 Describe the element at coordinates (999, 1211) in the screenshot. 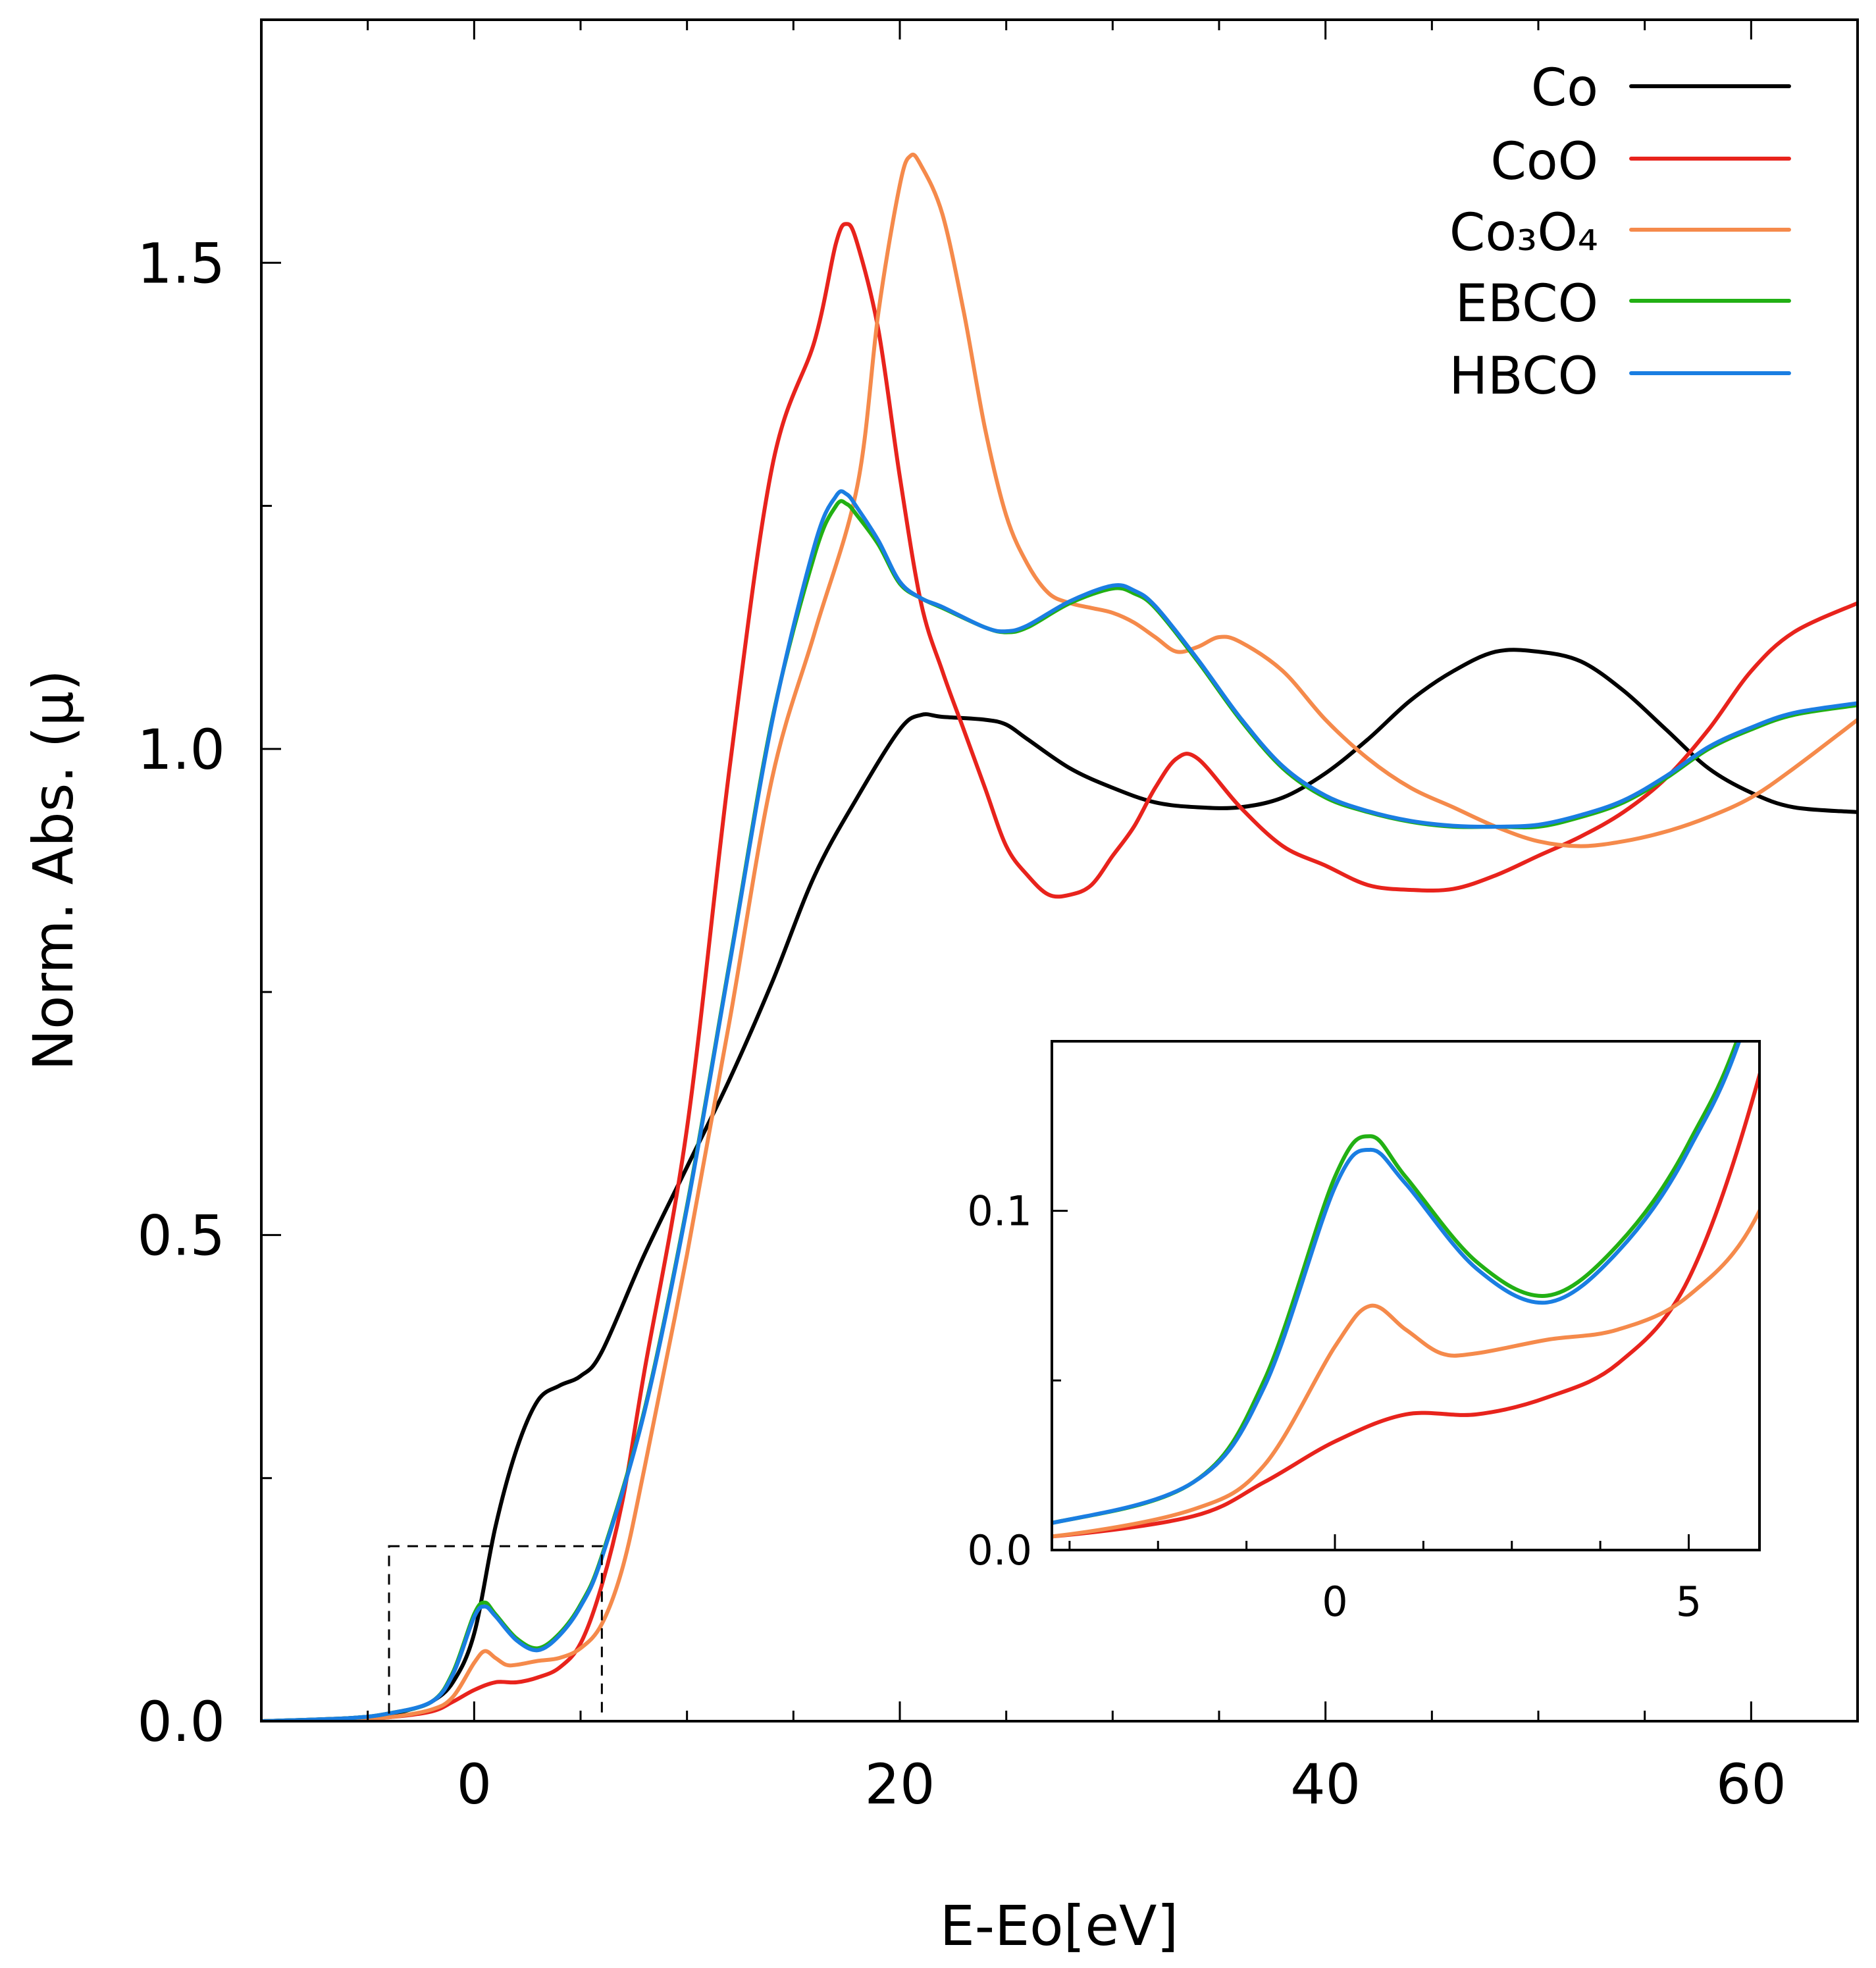

I see `inset-y-tick-label: 0.1` at that location.